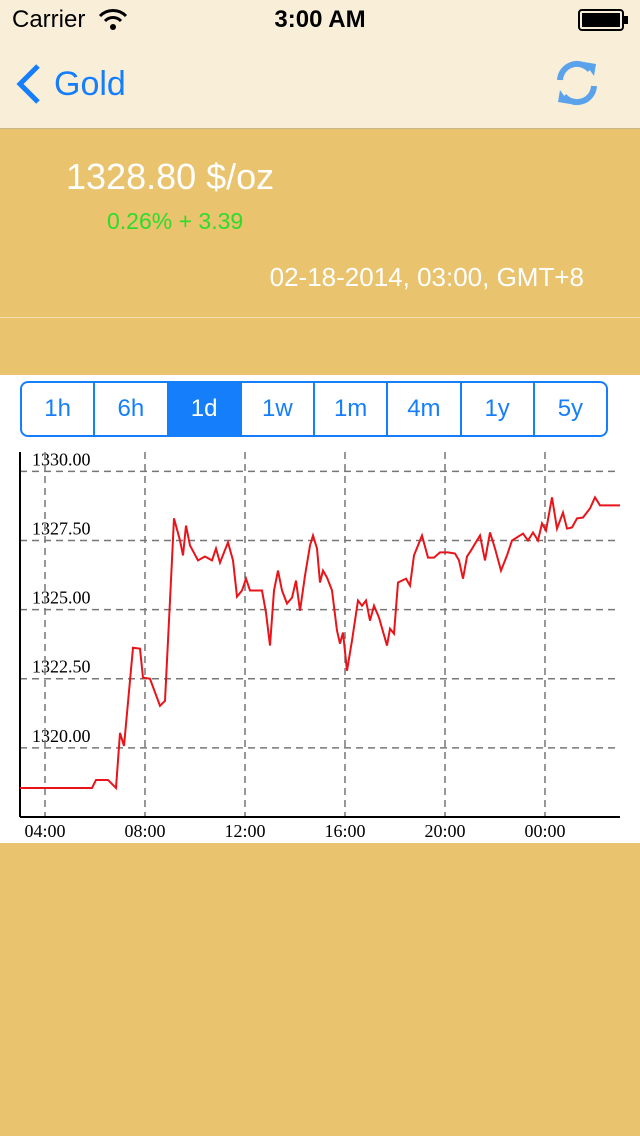 This screenshot has height=1136, width=640. What do you see at coordinates (320, 64) in the screenshot?
I see `header` at bounding box center [320, 64].